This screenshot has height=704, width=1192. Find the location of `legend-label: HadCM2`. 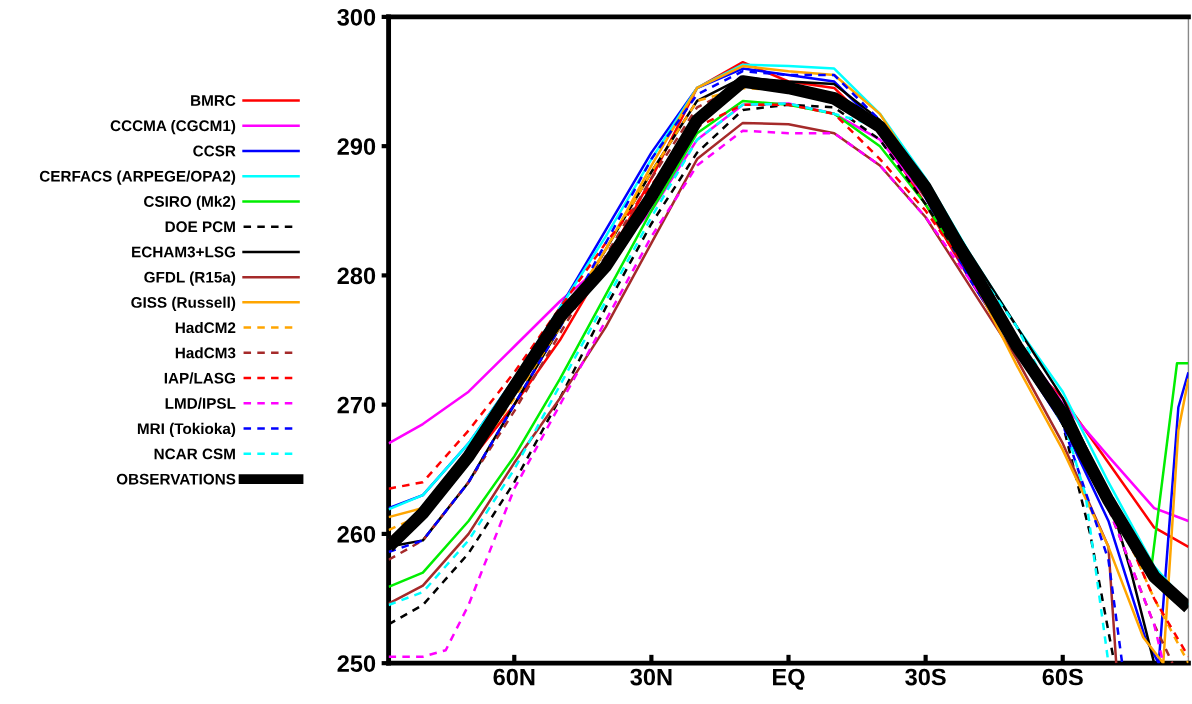

legend-label: HadCM2 is located at coordinates (205, 327).